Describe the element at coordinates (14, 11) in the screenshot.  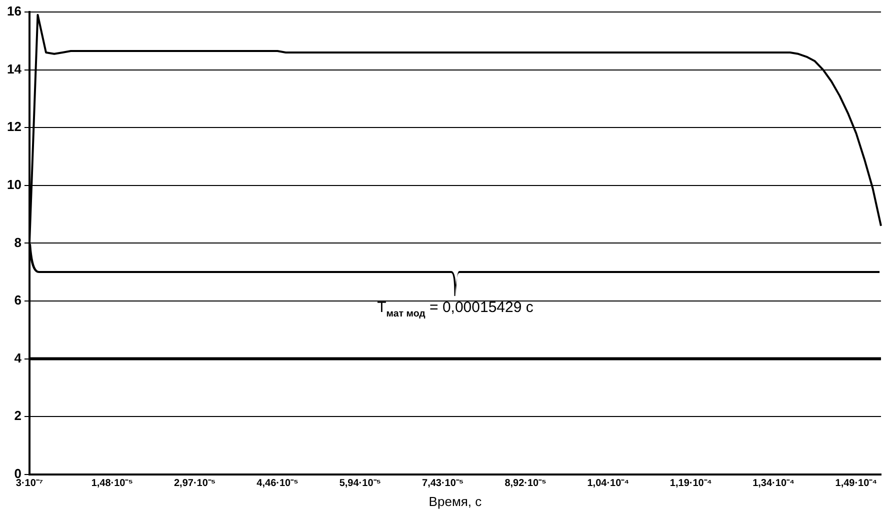
I see `y-tick-label: 16` at that location.